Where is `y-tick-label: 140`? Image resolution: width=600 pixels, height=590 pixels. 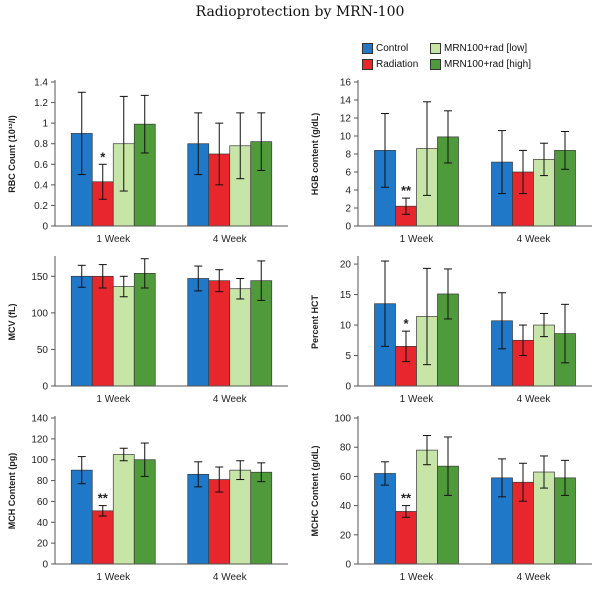
y-tick-label: 140 is located at coordinates (39, 419).